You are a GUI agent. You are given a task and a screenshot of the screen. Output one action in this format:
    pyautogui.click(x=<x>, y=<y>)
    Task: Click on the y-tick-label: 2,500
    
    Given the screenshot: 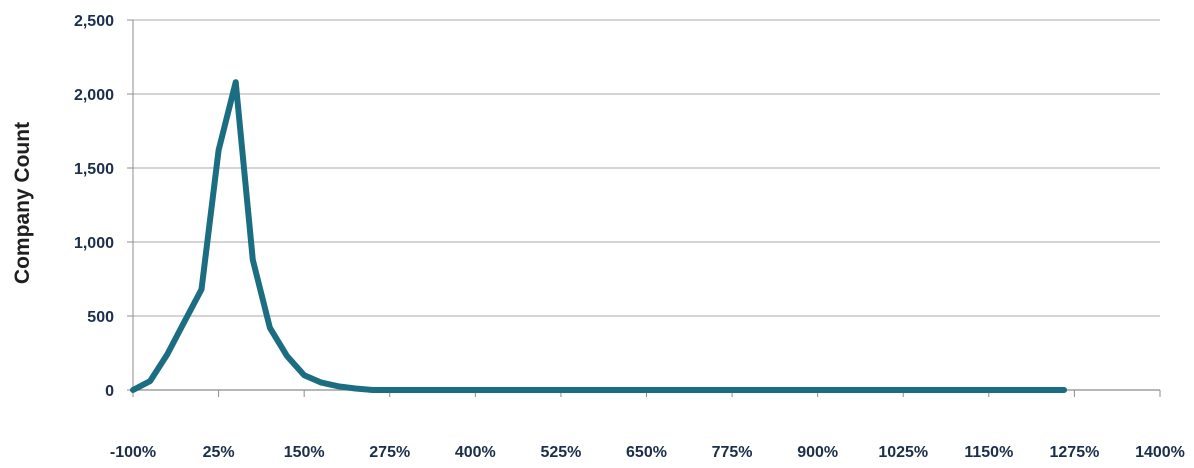 What is the action you would take?
    pyautogui.click(x=94, y=21)
    